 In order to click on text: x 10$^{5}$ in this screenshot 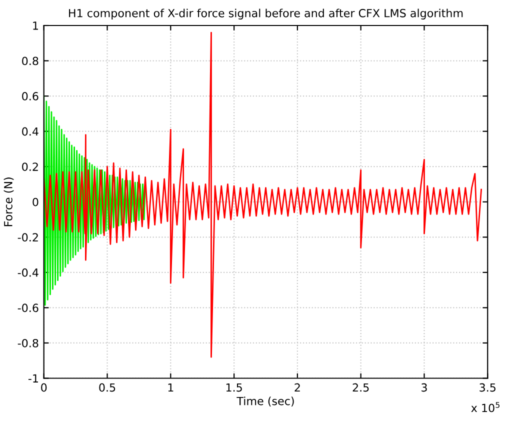, I will do `click(485, 407)`.